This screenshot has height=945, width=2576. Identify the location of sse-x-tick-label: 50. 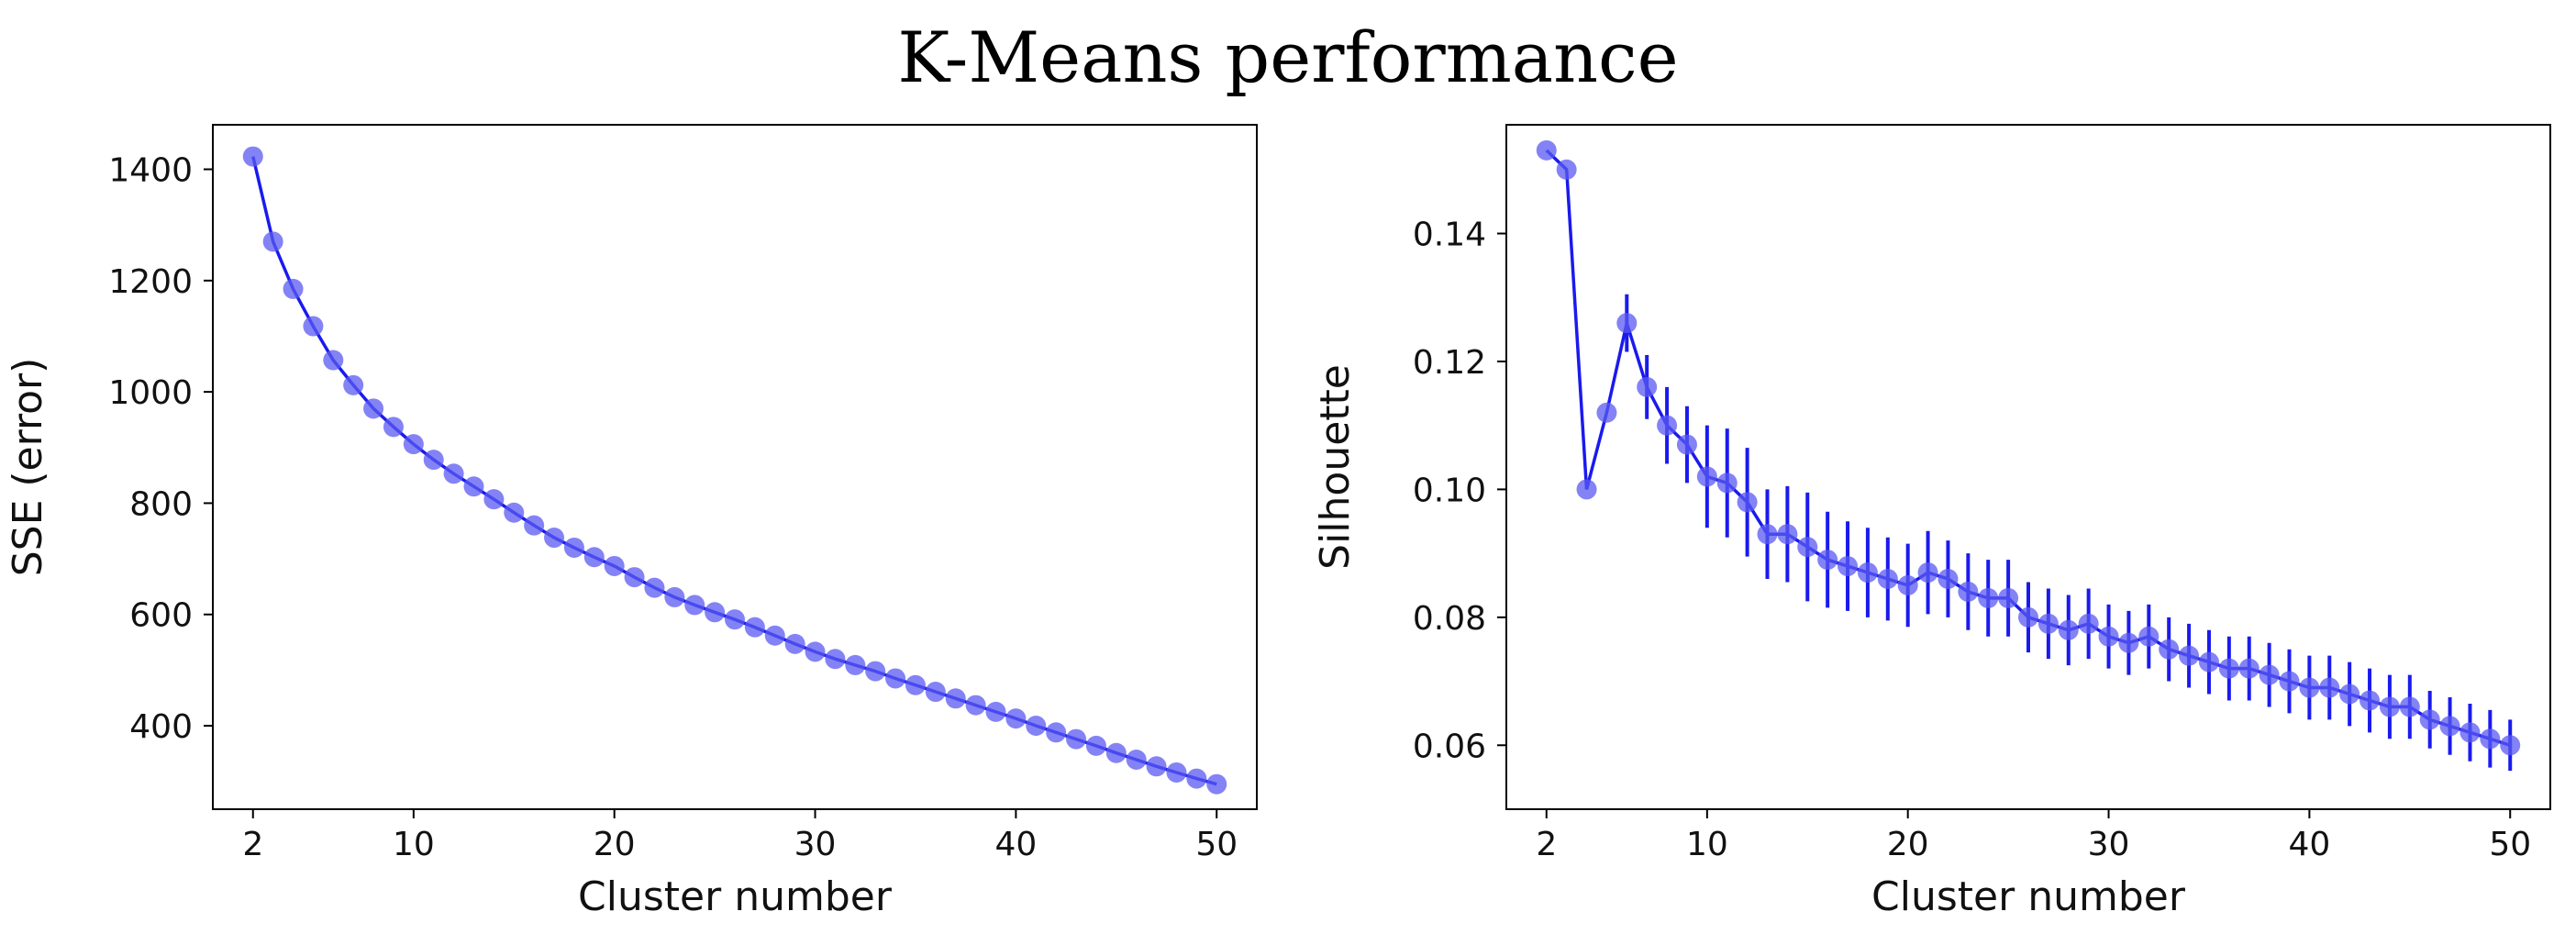
(1216, 844).